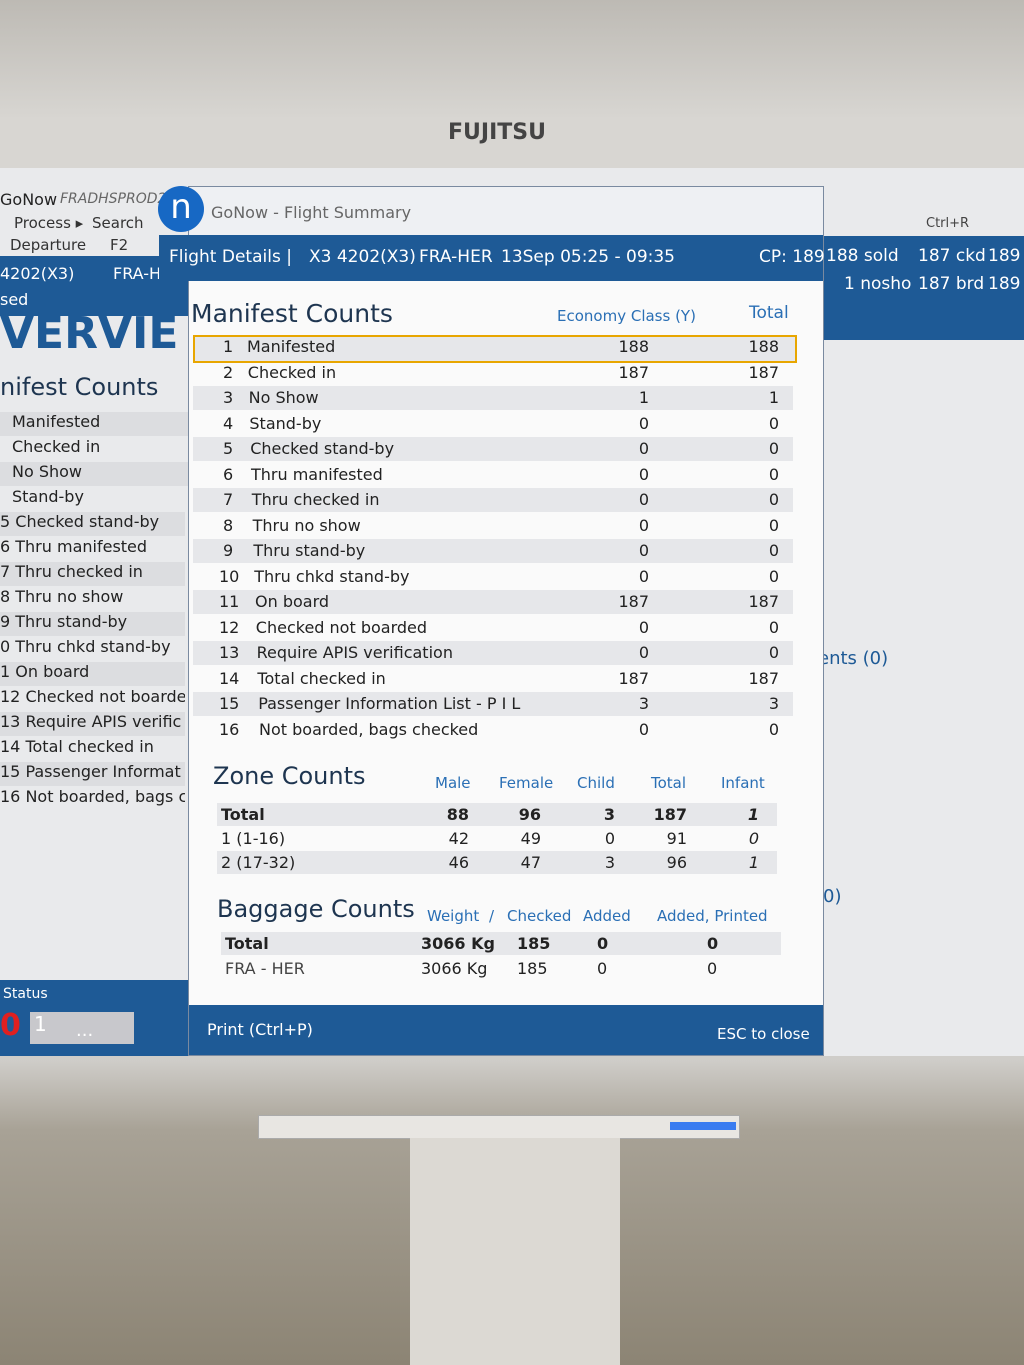  What do you see at coordinates (703, 1126) in the screenshot?
I see `power-led` at bounding box center [703, 1126].